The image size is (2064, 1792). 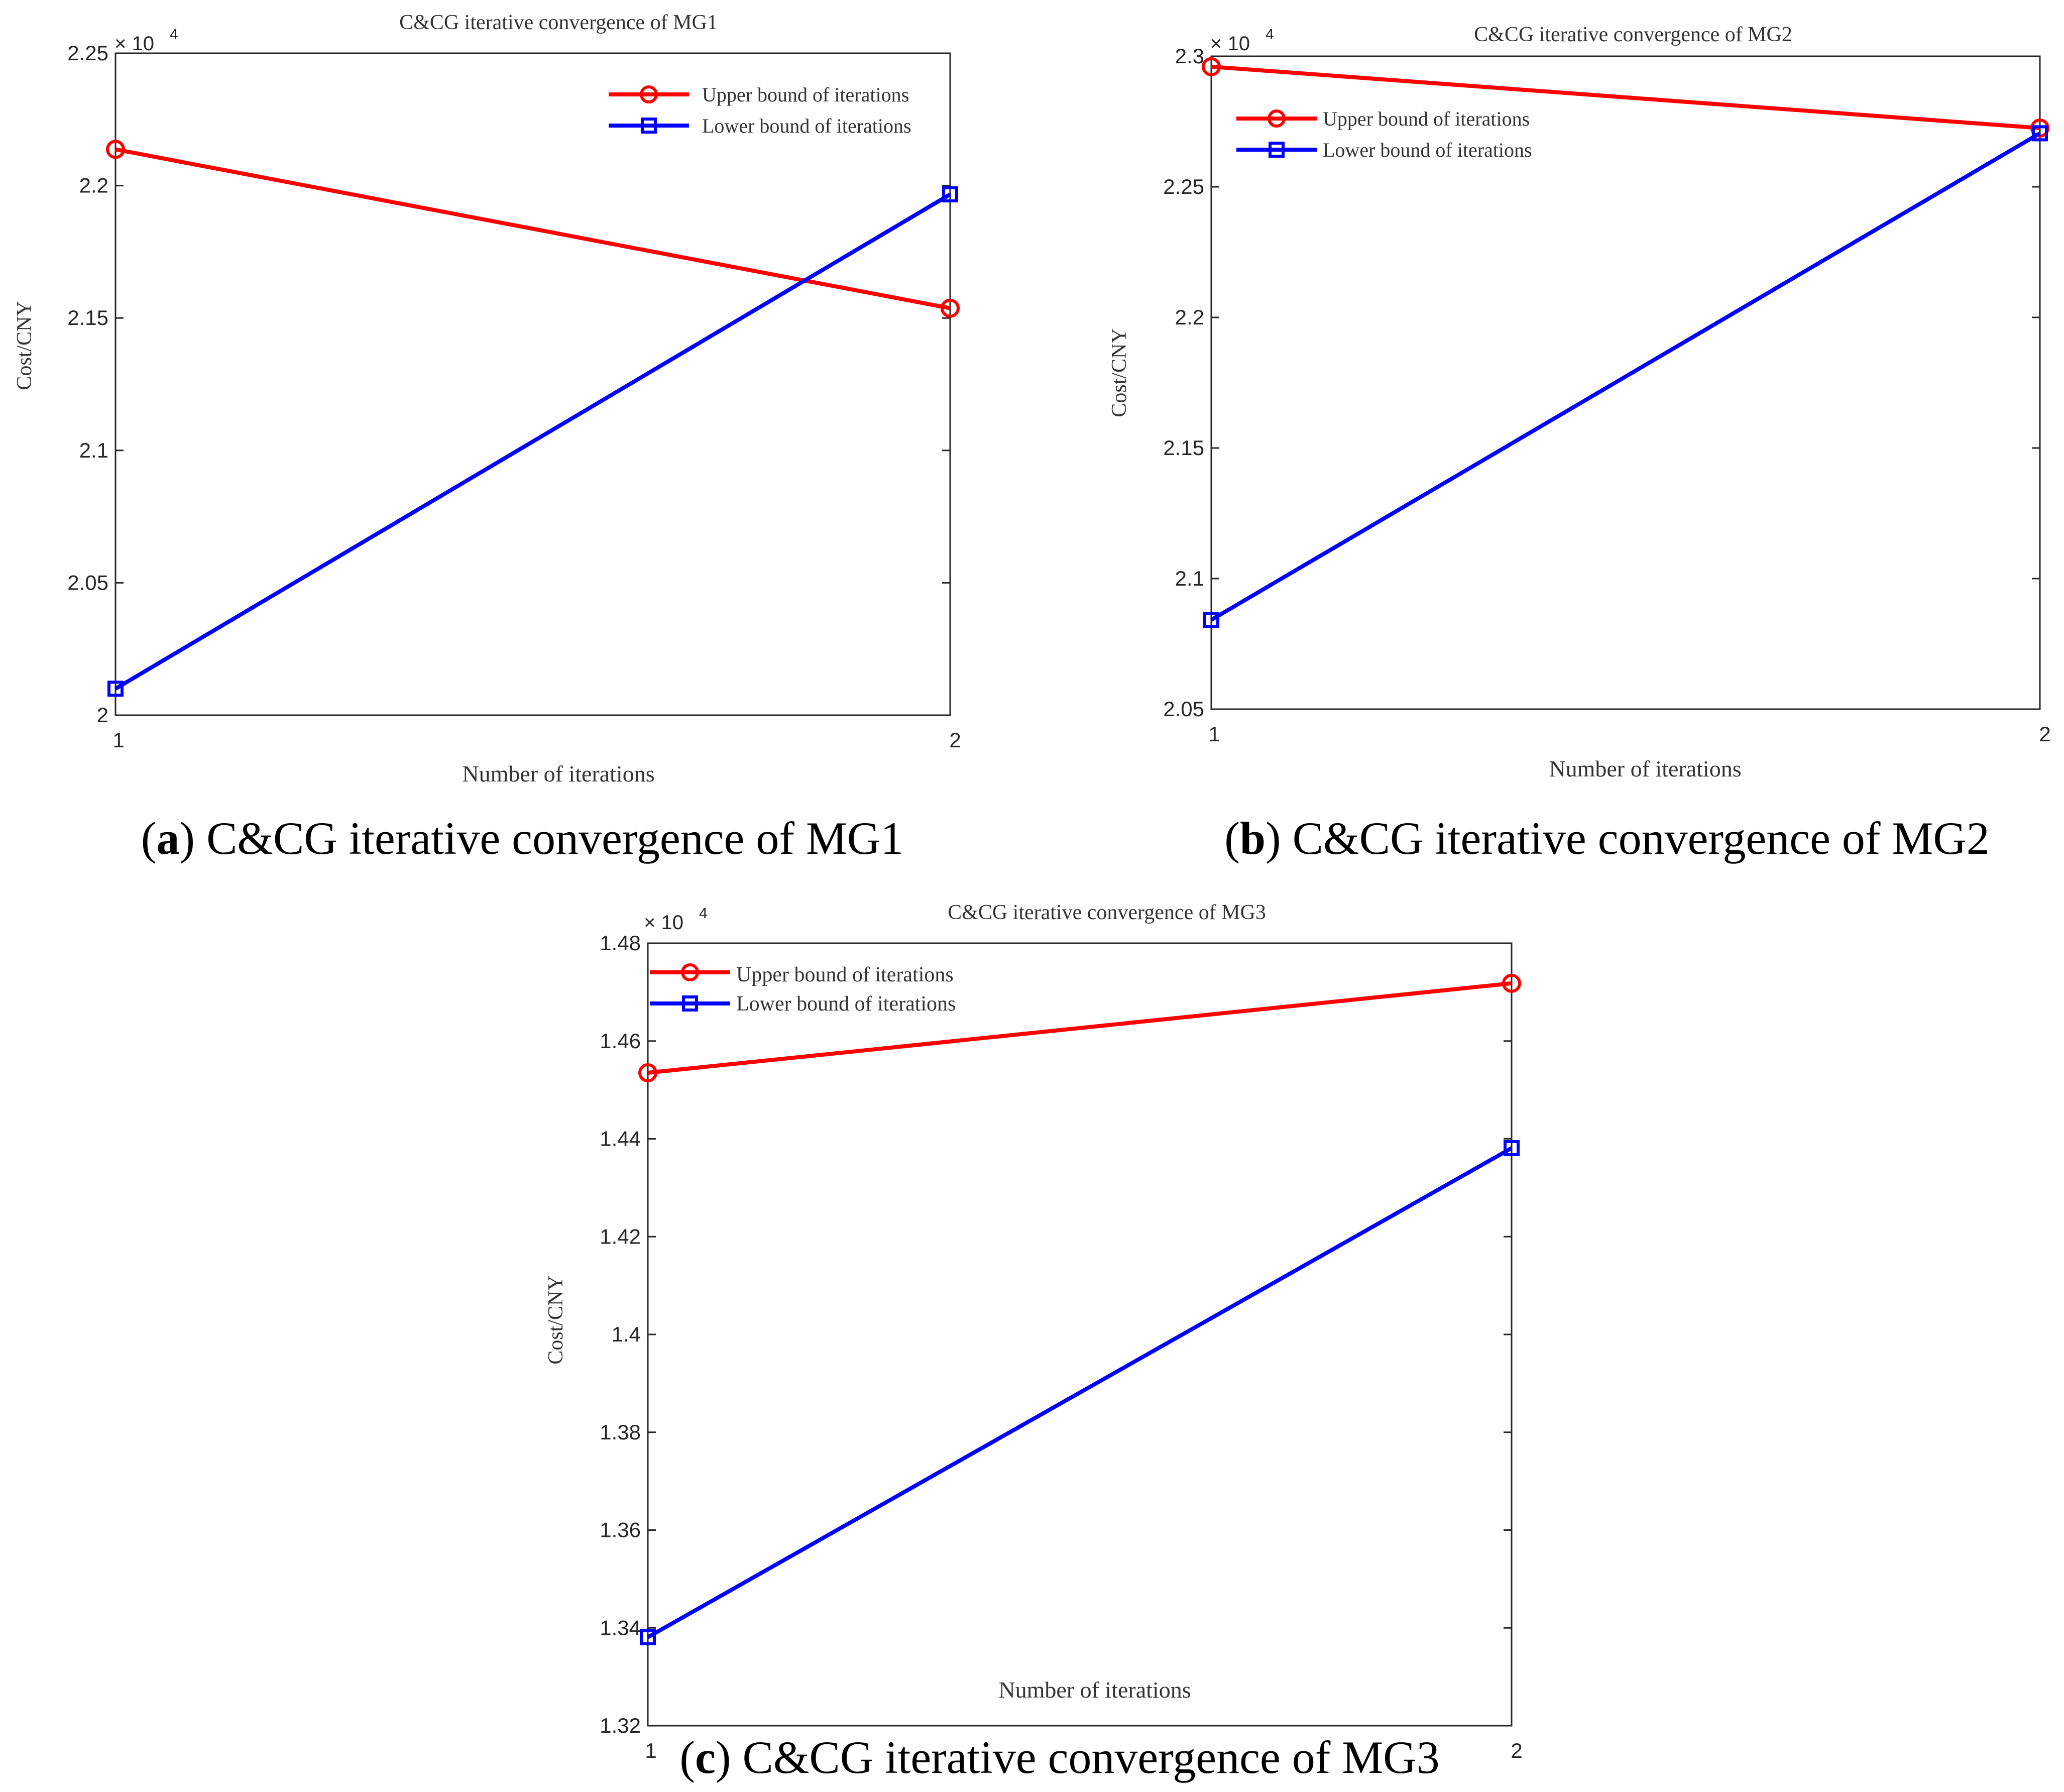 I want to click on chart-b-plot-frame, so click(x=1625, y=382).